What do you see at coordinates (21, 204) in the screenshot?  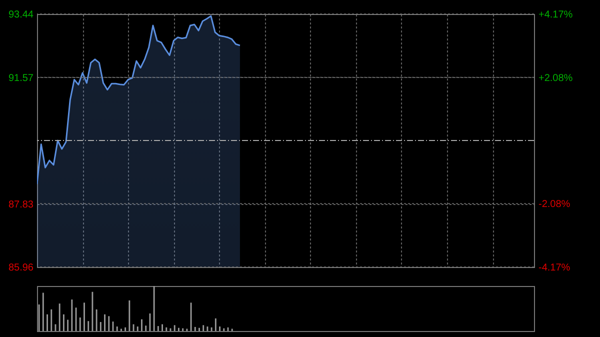 I see `y-tick-label: 87.83` at bounding box center [21, 204].